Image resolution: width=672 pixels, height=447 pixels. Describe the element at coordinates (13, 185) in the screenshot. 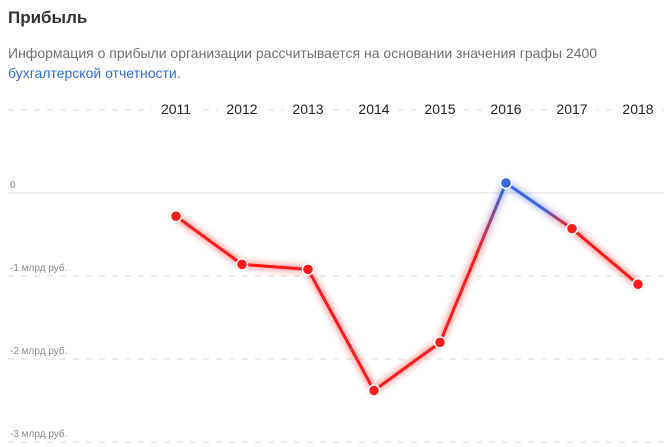

I see `y-tick-label: 0` at that location.